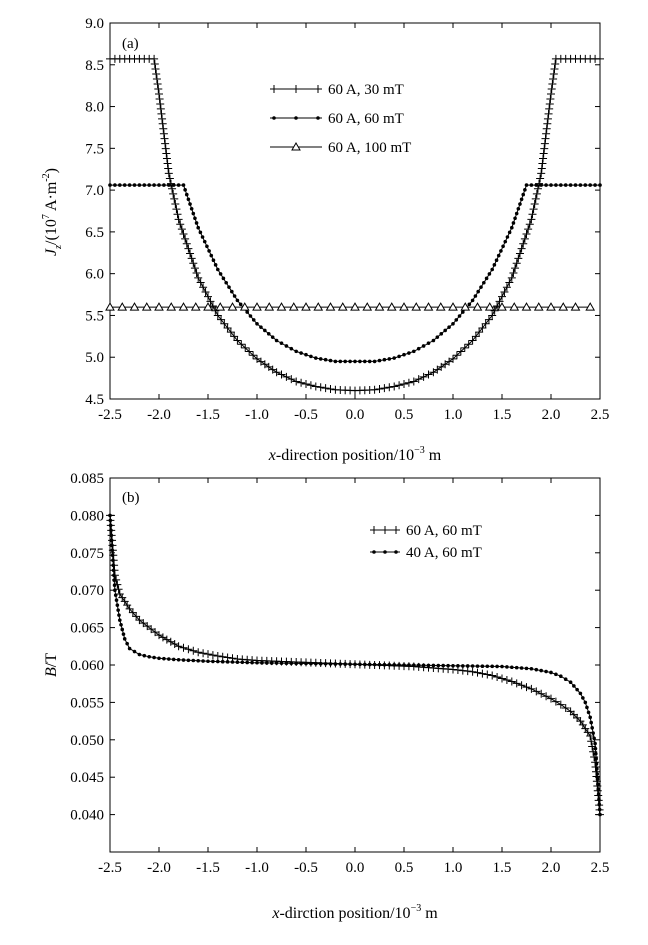 The height and width of the screenshot is (945, 648). I want to click on y-tick-label: 0.080, so click(87, 516).